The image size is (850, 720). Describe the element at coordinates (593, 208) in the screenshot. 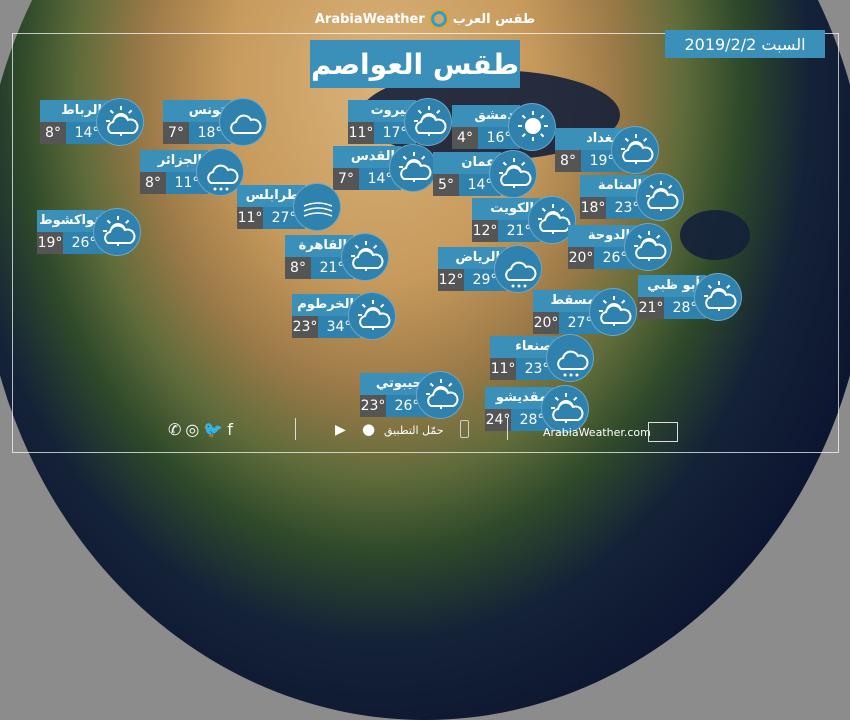

I see `min-temp: 18°` at that location.